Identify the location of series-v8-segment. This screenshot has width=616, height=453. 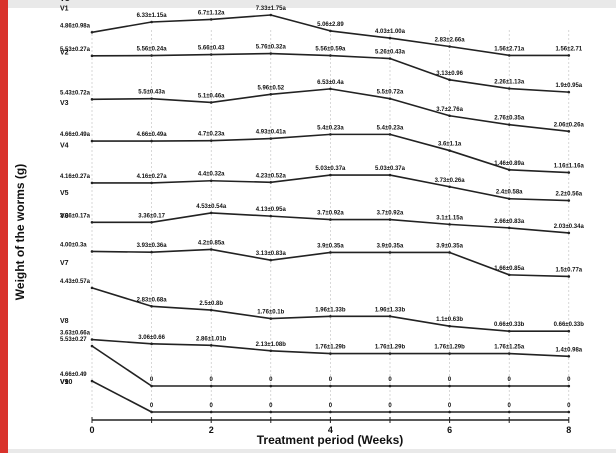
(181, 345).